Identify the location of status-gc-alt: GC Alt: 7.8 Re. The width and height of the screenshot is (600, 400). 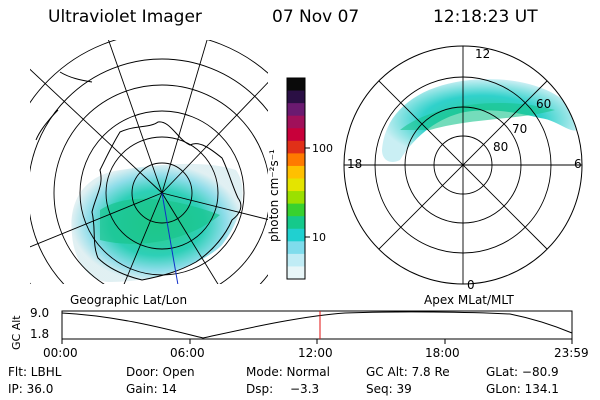
(408, 372).